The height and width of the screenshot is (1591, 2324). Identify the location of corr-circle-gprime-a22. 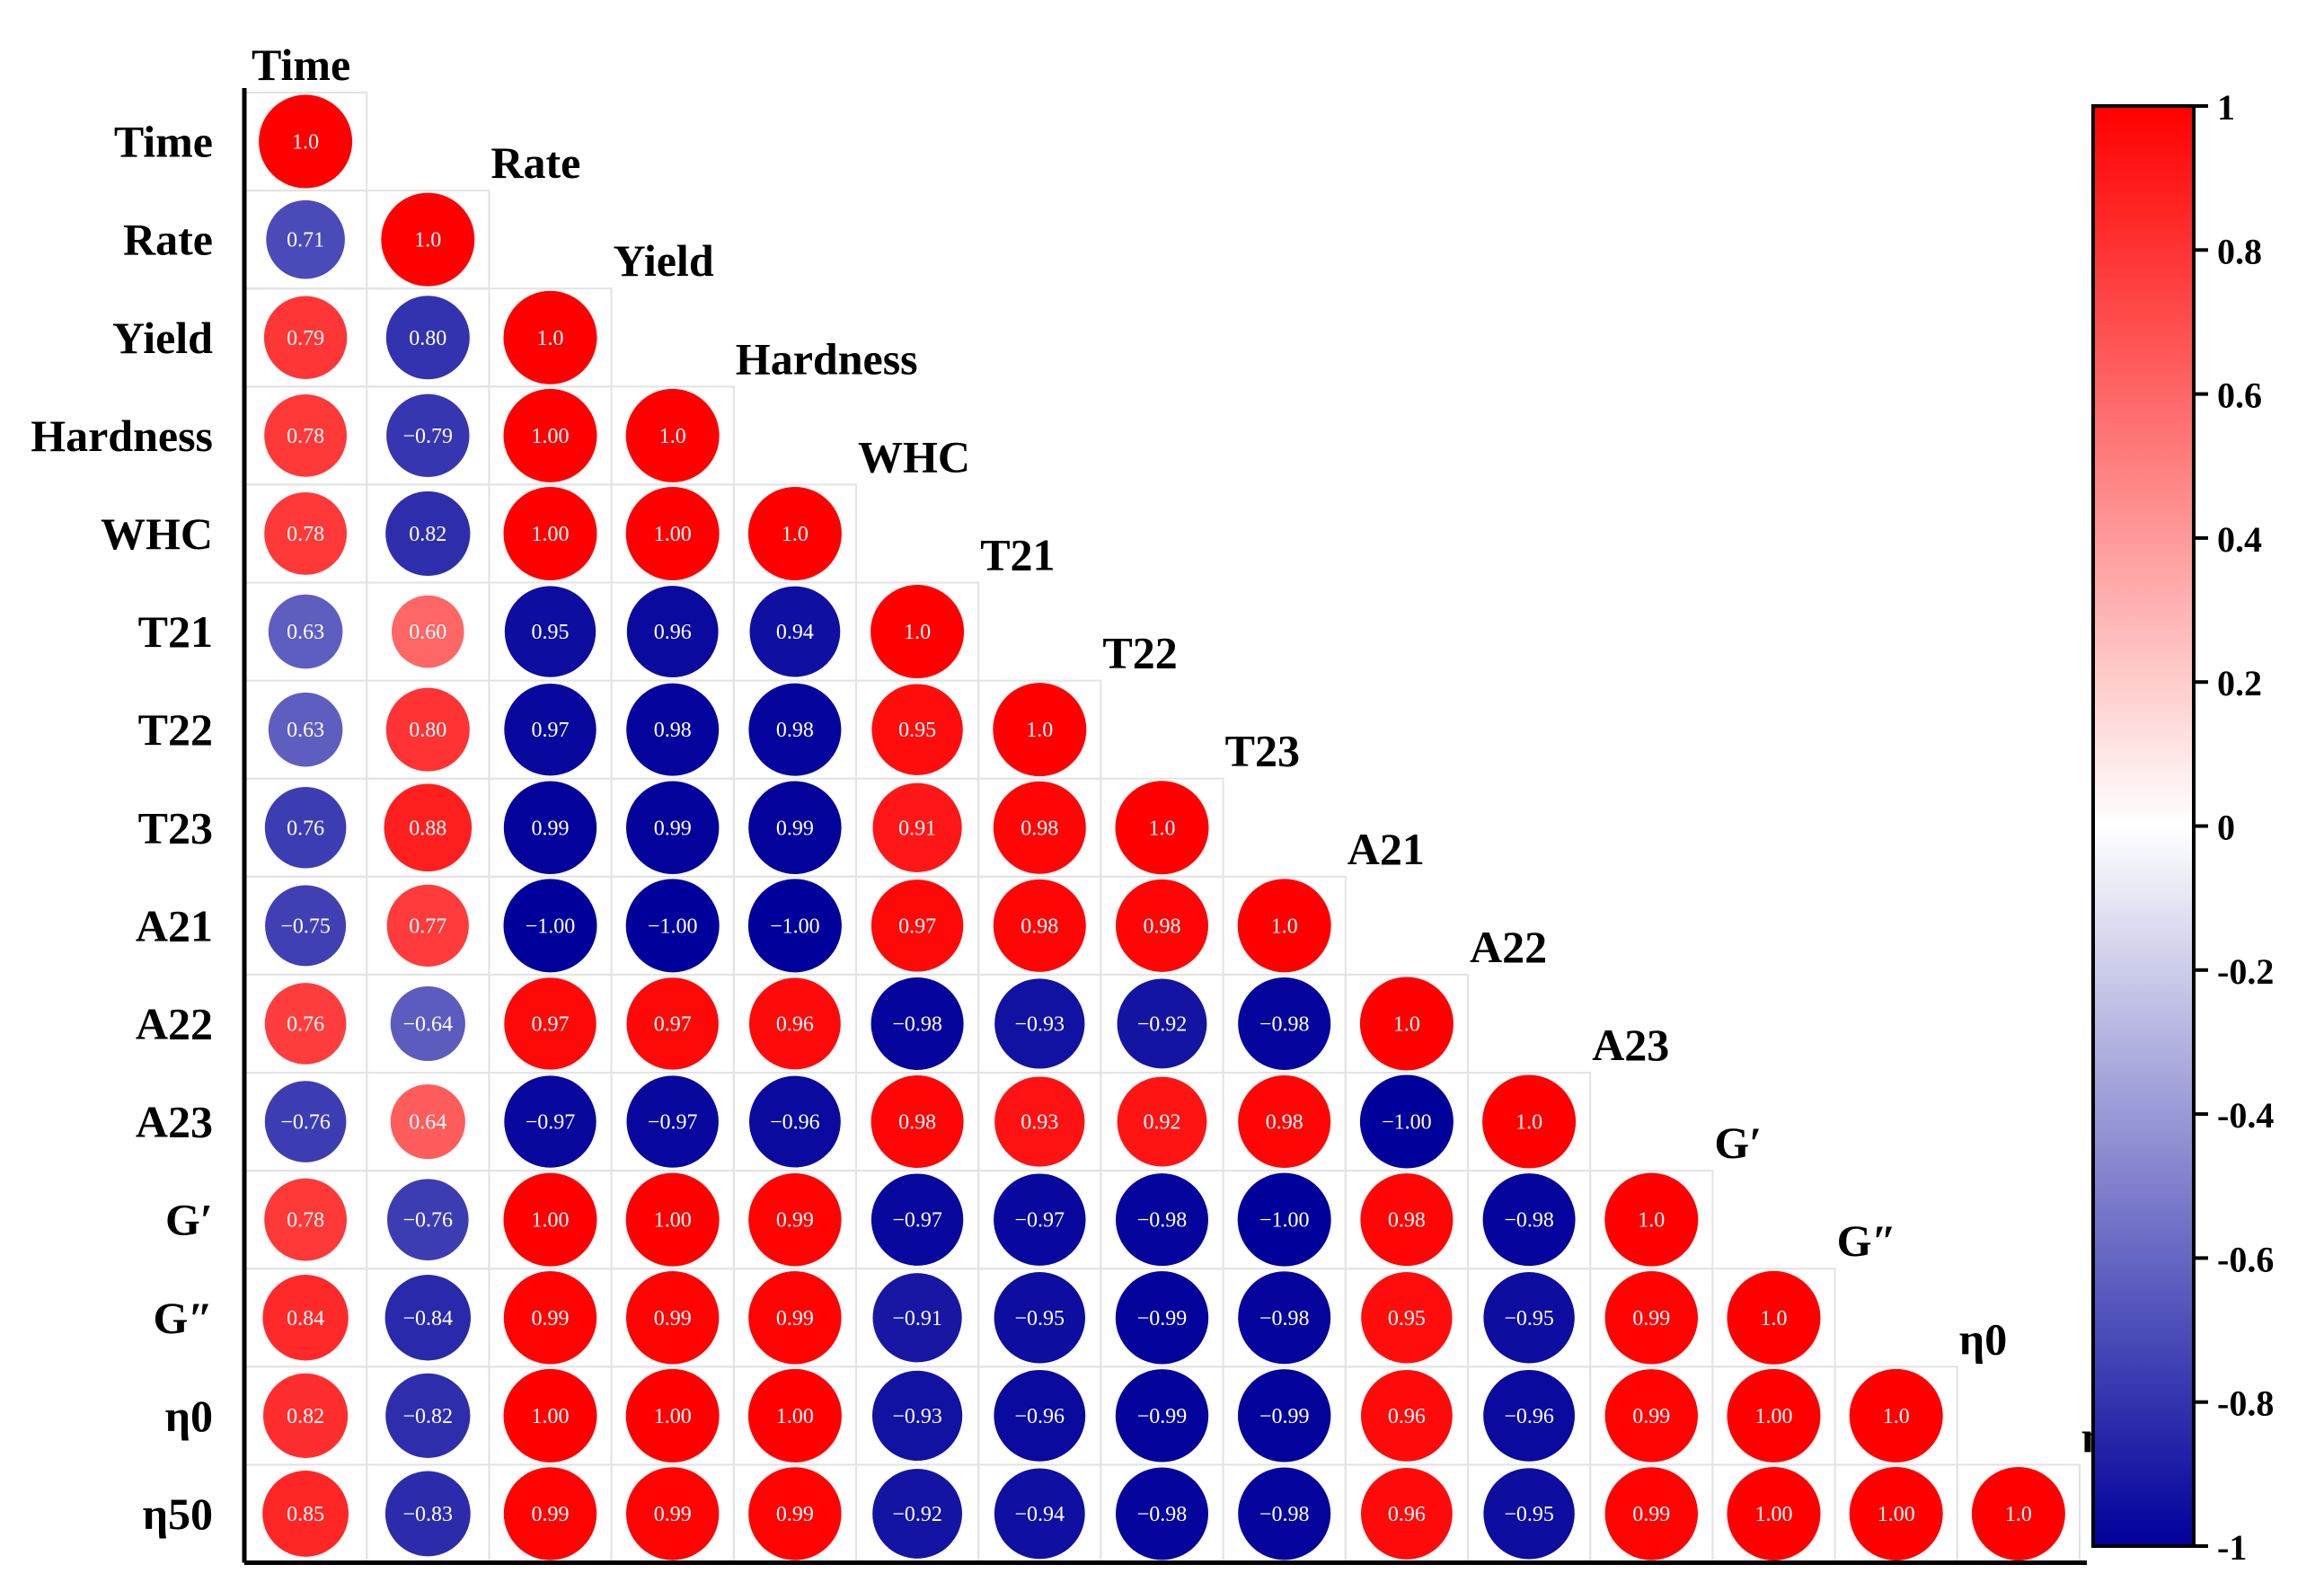
(1407, 1220).